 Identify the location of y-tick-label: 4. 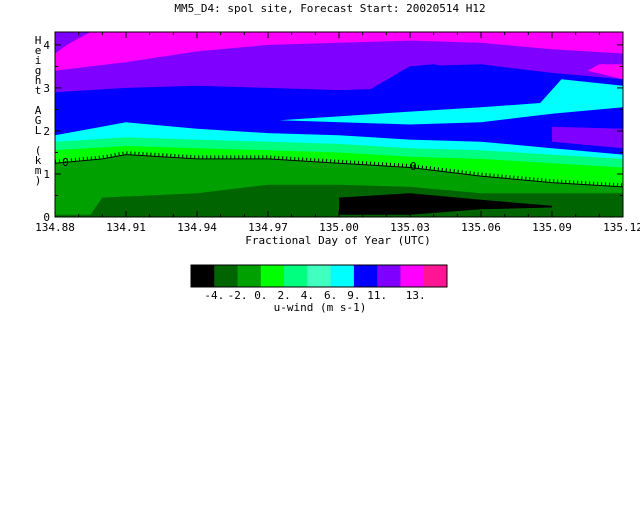
(46, 45).